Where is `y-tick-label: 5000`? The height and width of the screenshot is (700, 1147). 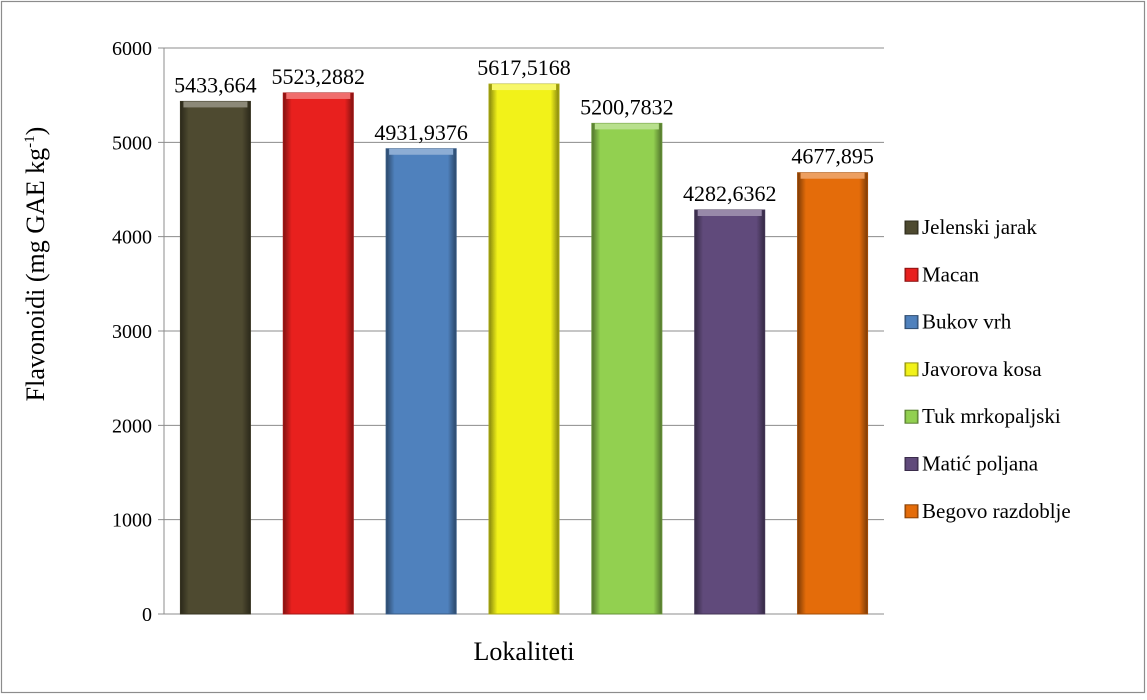 y-tick-label: 5000 is located at coordinates (132, 143).